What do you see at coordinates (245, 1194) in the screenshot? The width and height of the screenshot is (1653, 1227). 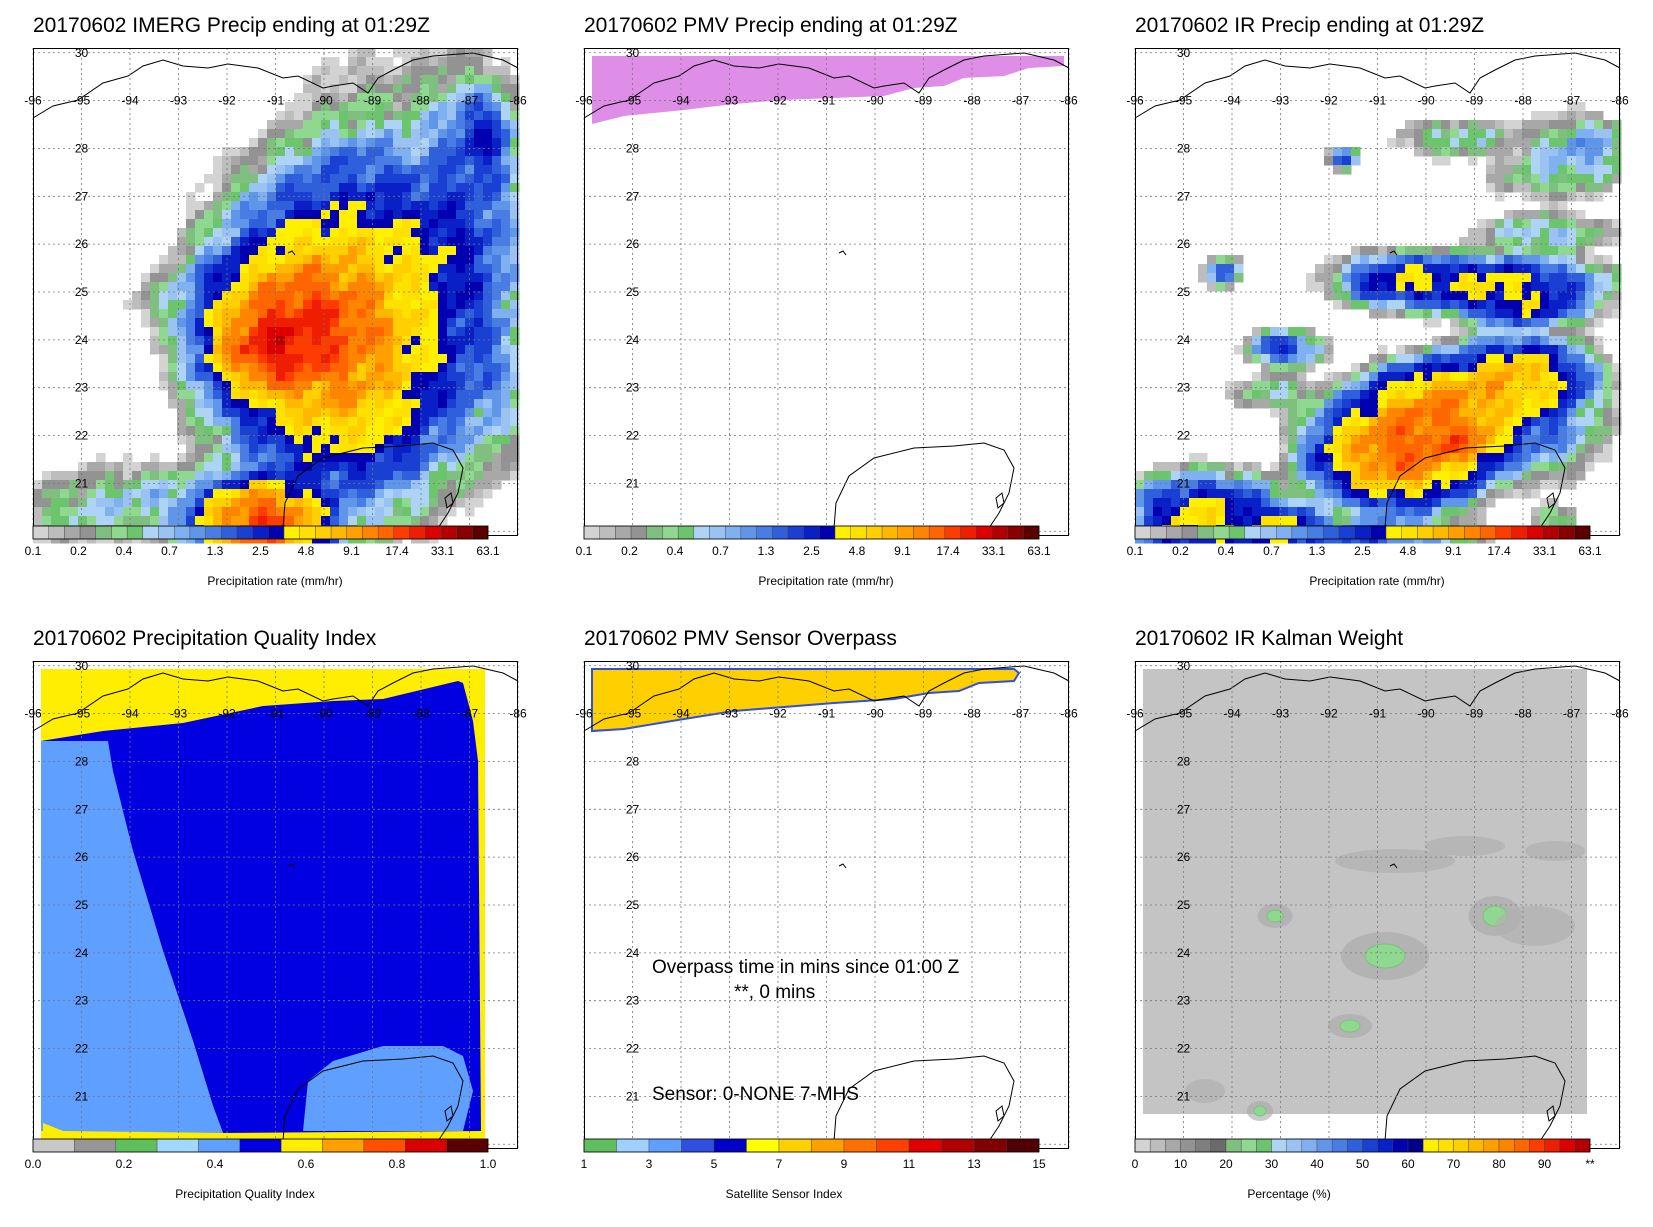 I see `colorbar-label: Precipitation Quality Index` at bounding box center [245, 1194].